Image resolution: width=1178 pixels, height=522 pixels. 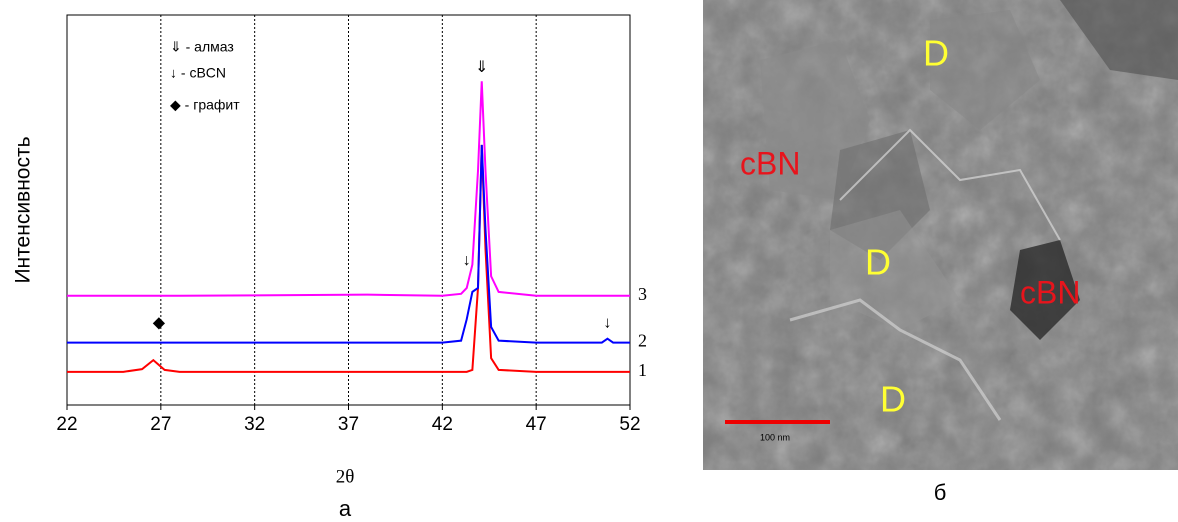 What do you see at coordinates (642, 370) in the screenshot?
I see `series-label: 1` at bounding box center [642, 370].